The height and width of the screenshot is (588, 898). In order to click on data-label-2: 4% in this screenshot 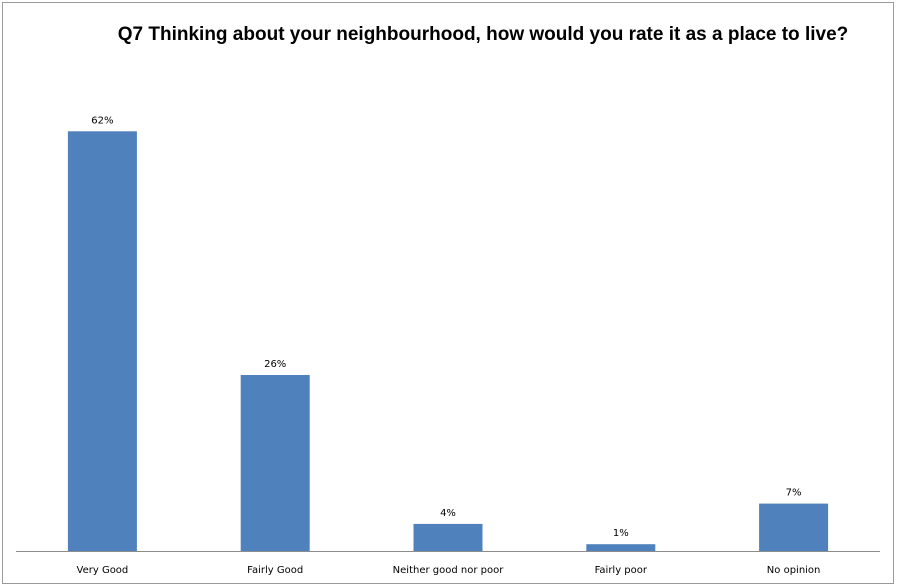, I will do `click(448, 513)`.